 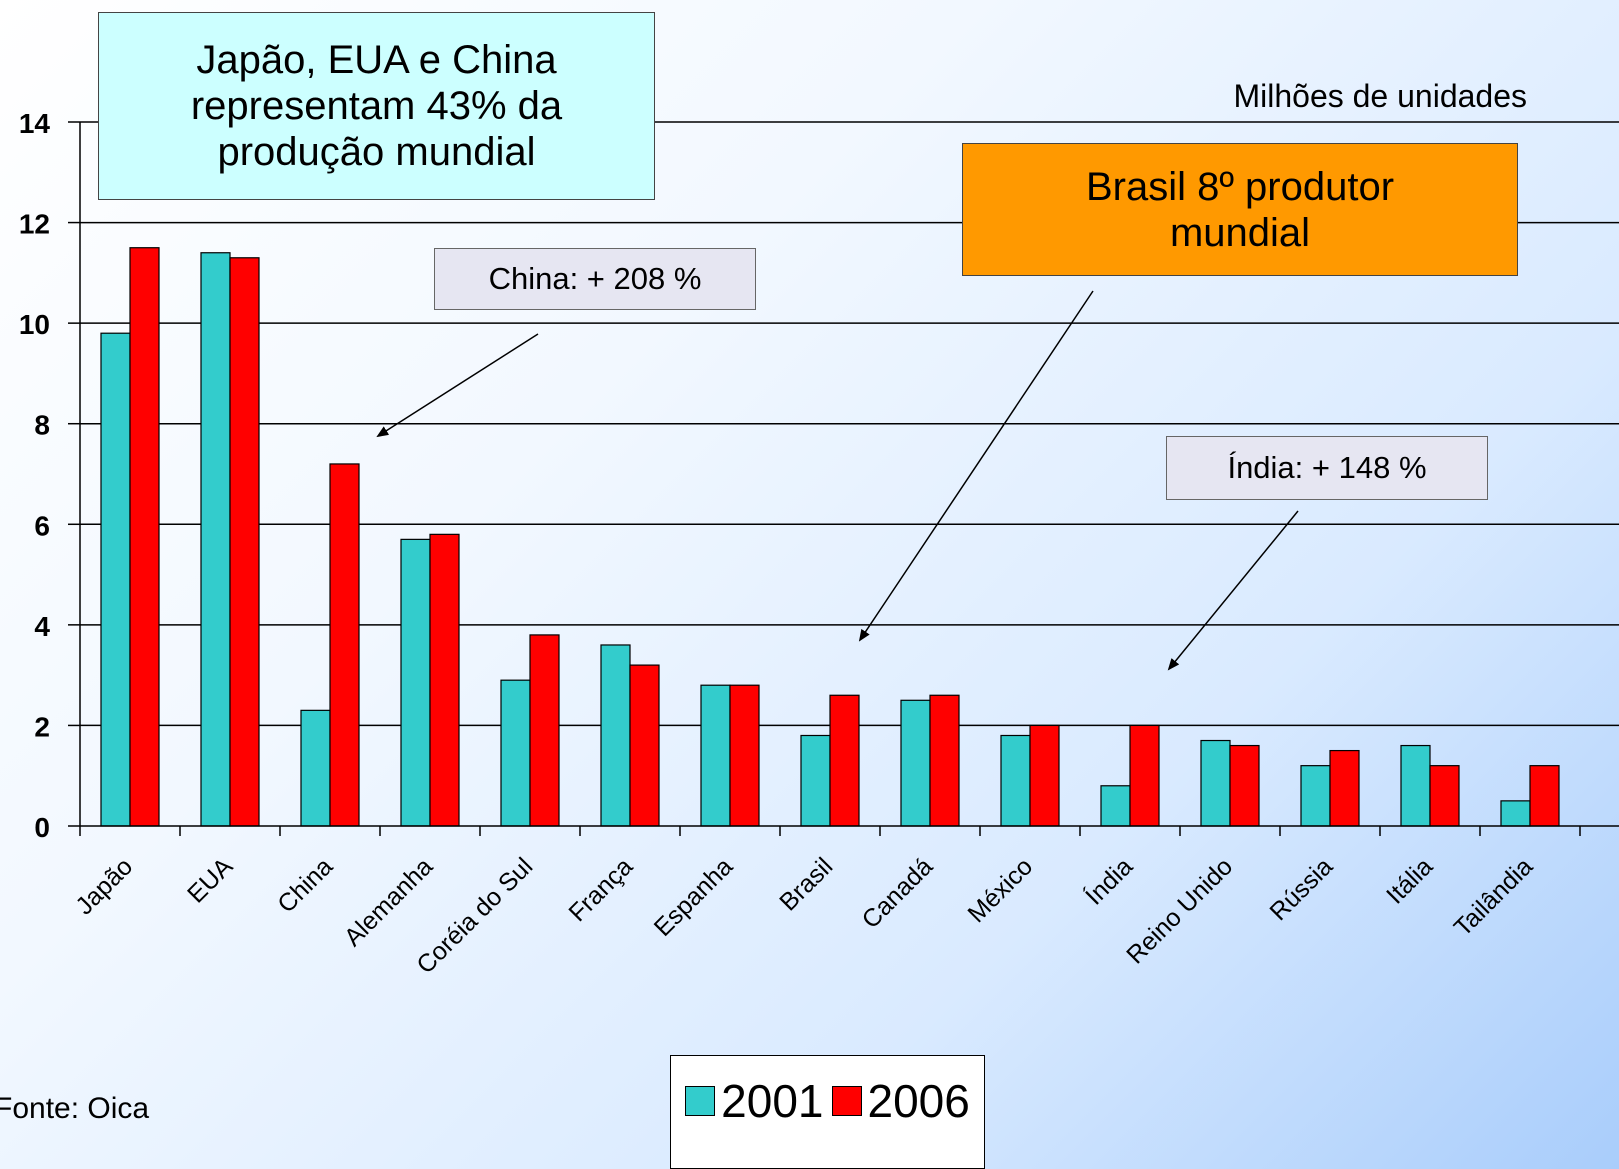 I want to click on legend-label-2001: 2001, so click(x=772, y=1101).